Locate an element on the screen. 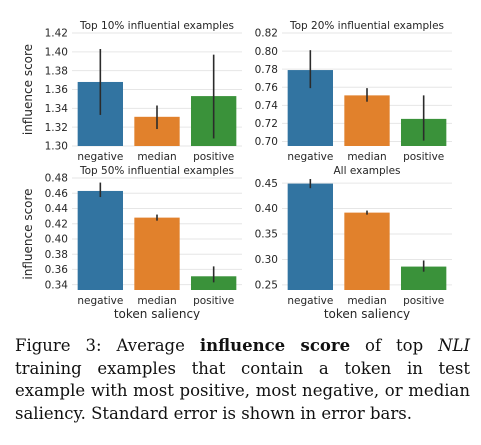 Image resolution: width=481 pixels, height=445 pixels. panel-1-title: Top 10% influential examples is located at coordinates (156, 26).